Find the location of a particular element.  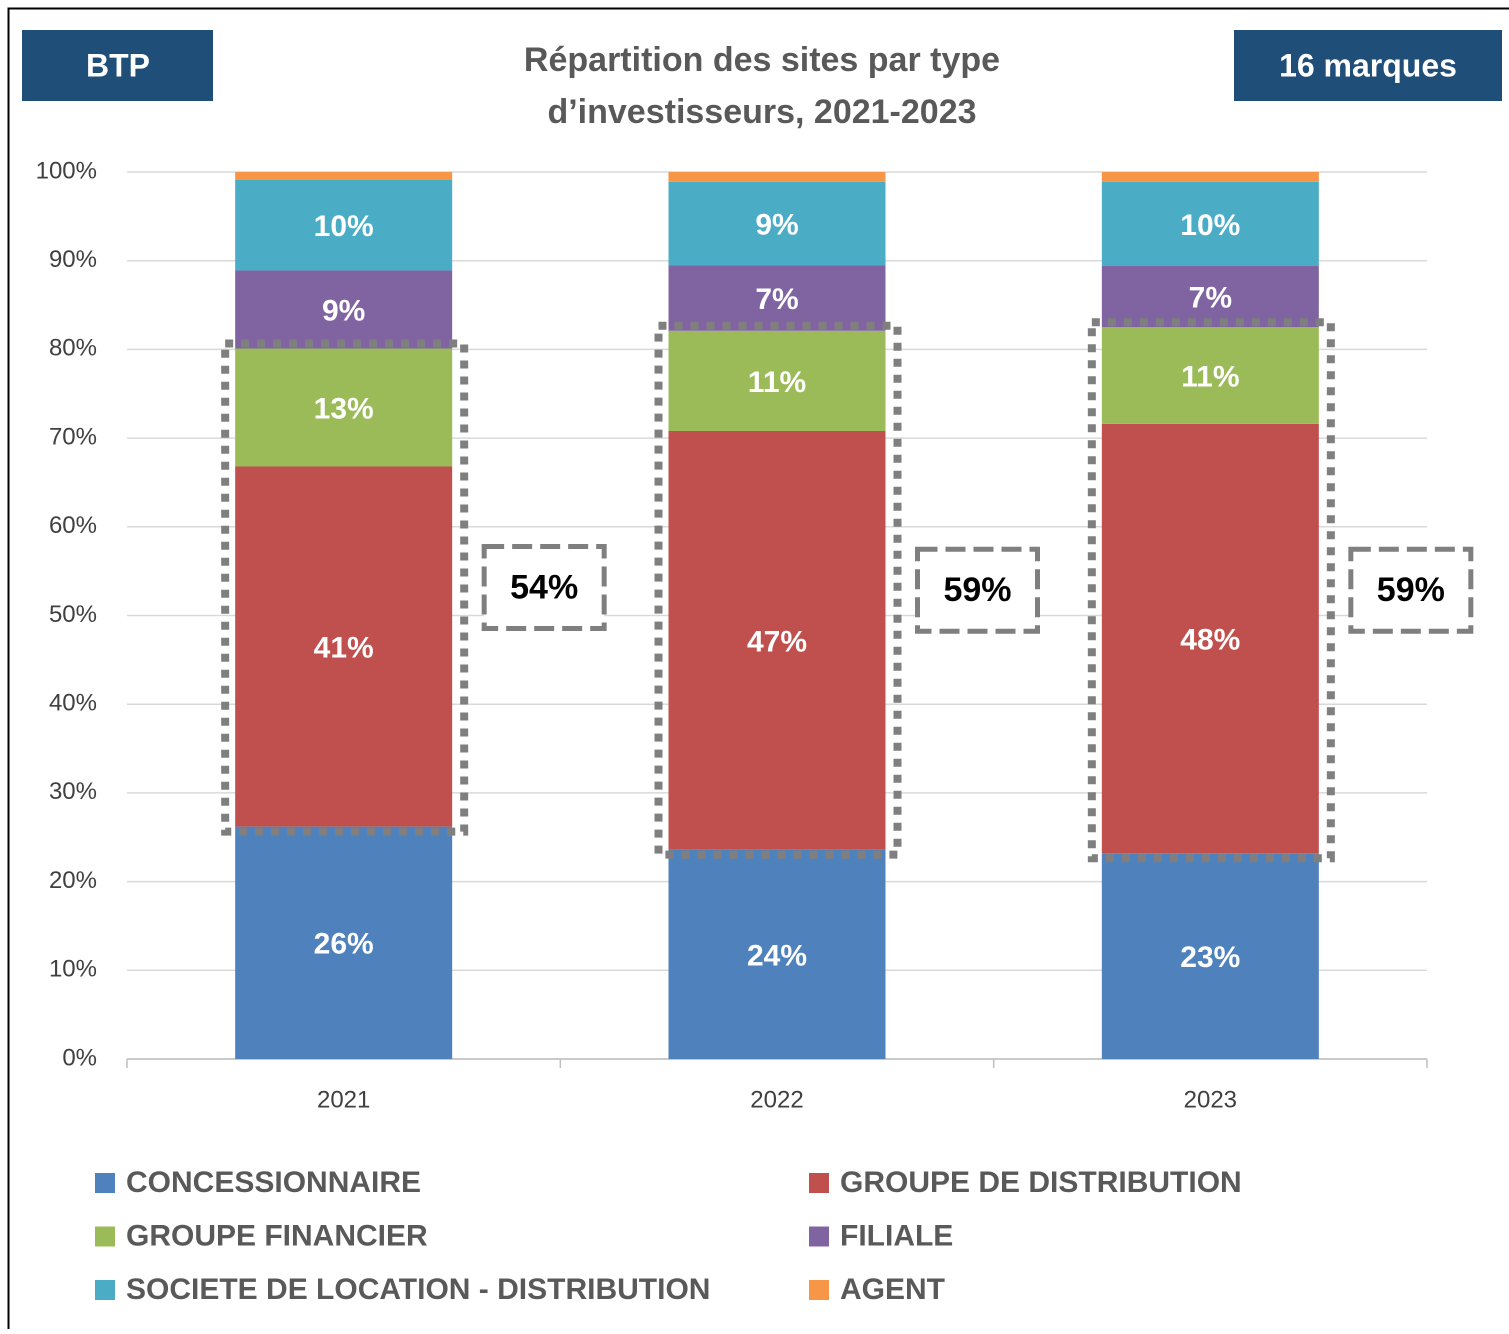

legend-label: GROUPE DE DISTRIBUTION is located at coordinates (1041, 1182).